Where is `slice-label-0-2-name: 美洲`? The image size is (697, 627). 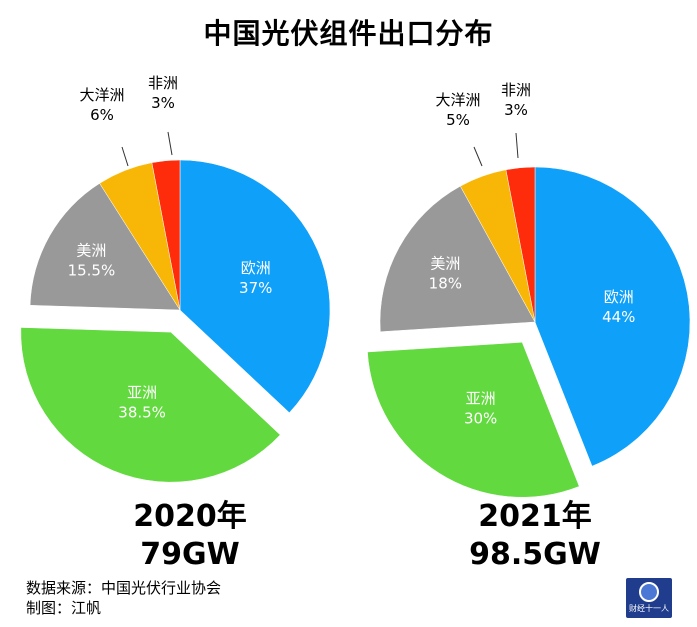
slice-label-0-2-name: 美洲 is located at coordinates (91, 250).